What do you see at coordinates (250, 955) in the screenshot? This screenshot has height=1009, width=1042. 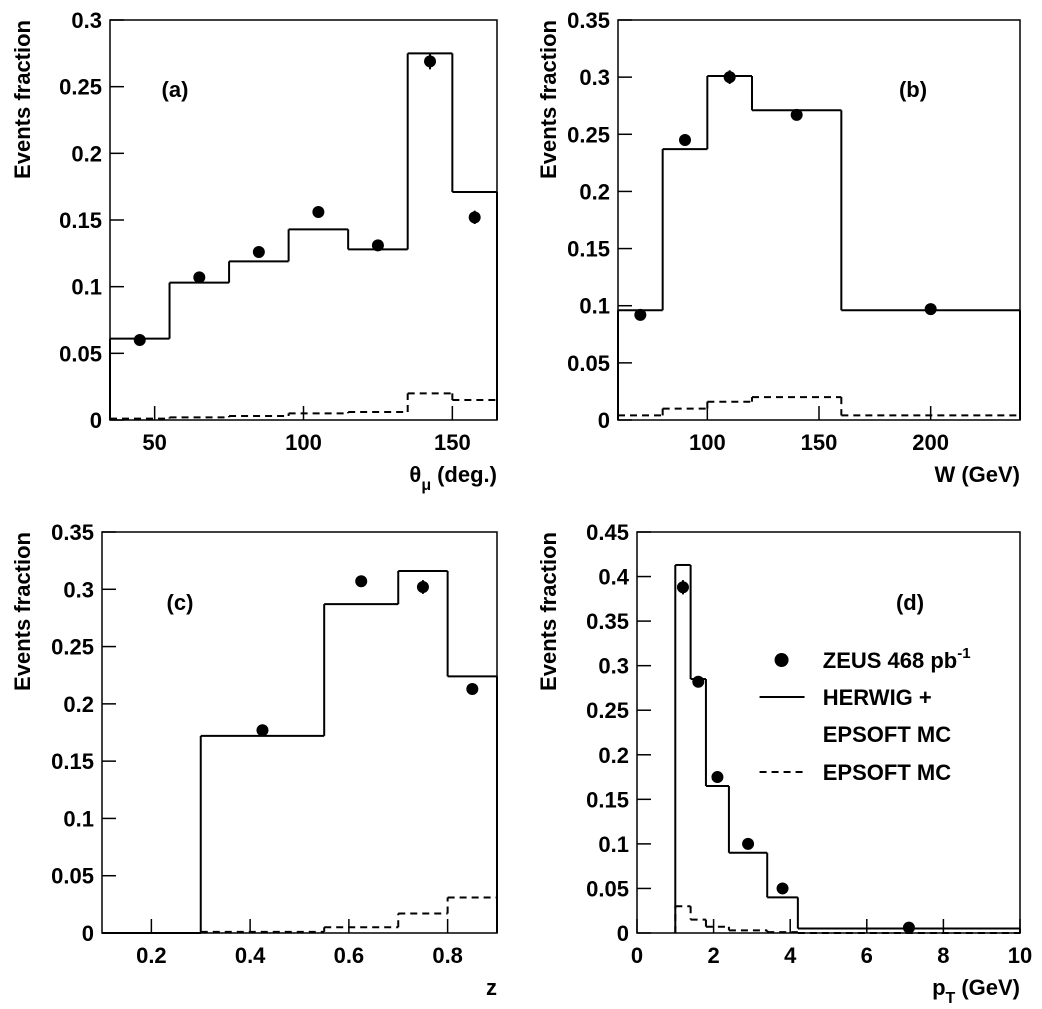 I see `x-tick-label: 0.4` at bounding box center [250, 955].